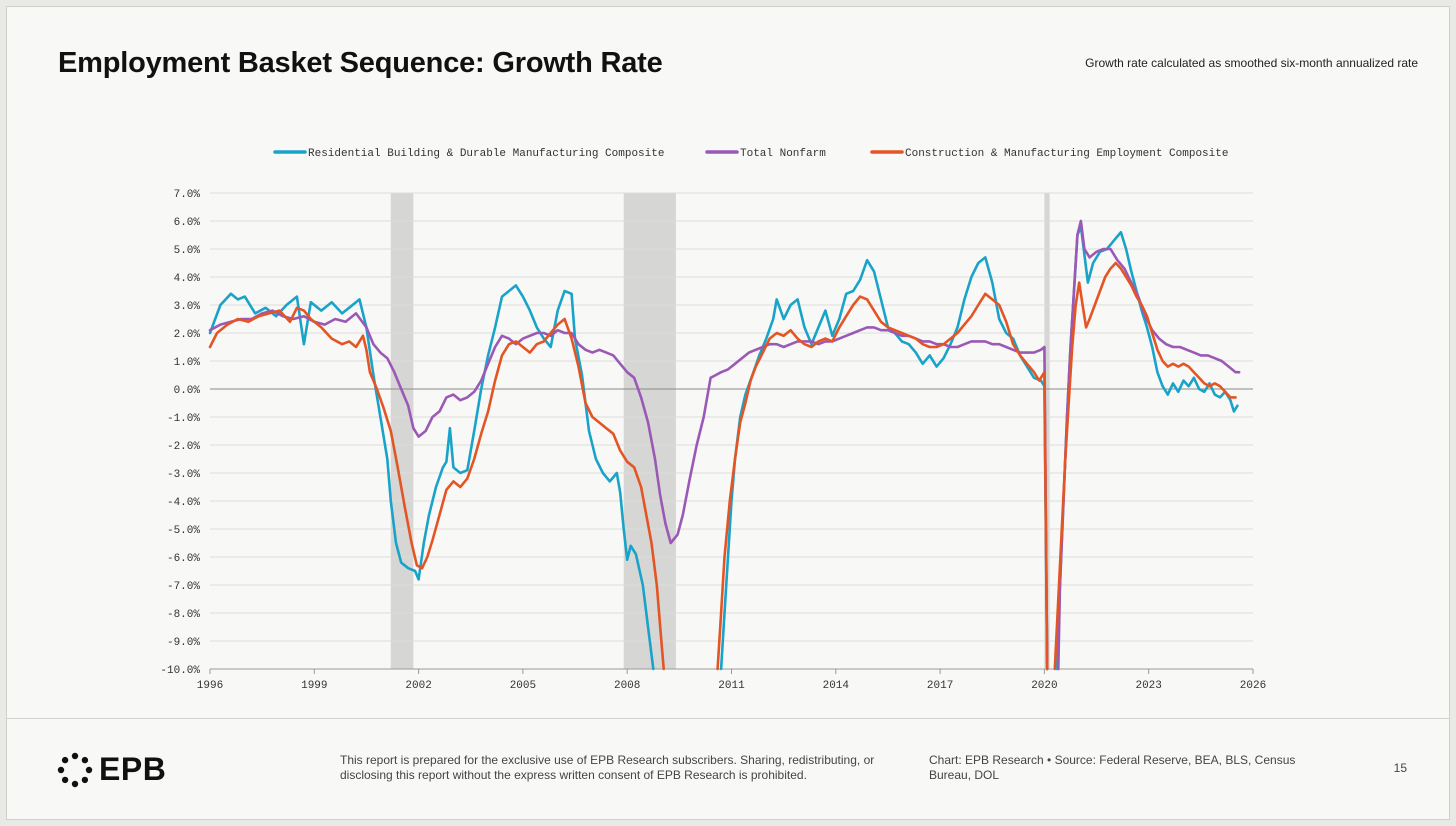  I want to click on y-tick-label: -7.0%, so click(183, 587).